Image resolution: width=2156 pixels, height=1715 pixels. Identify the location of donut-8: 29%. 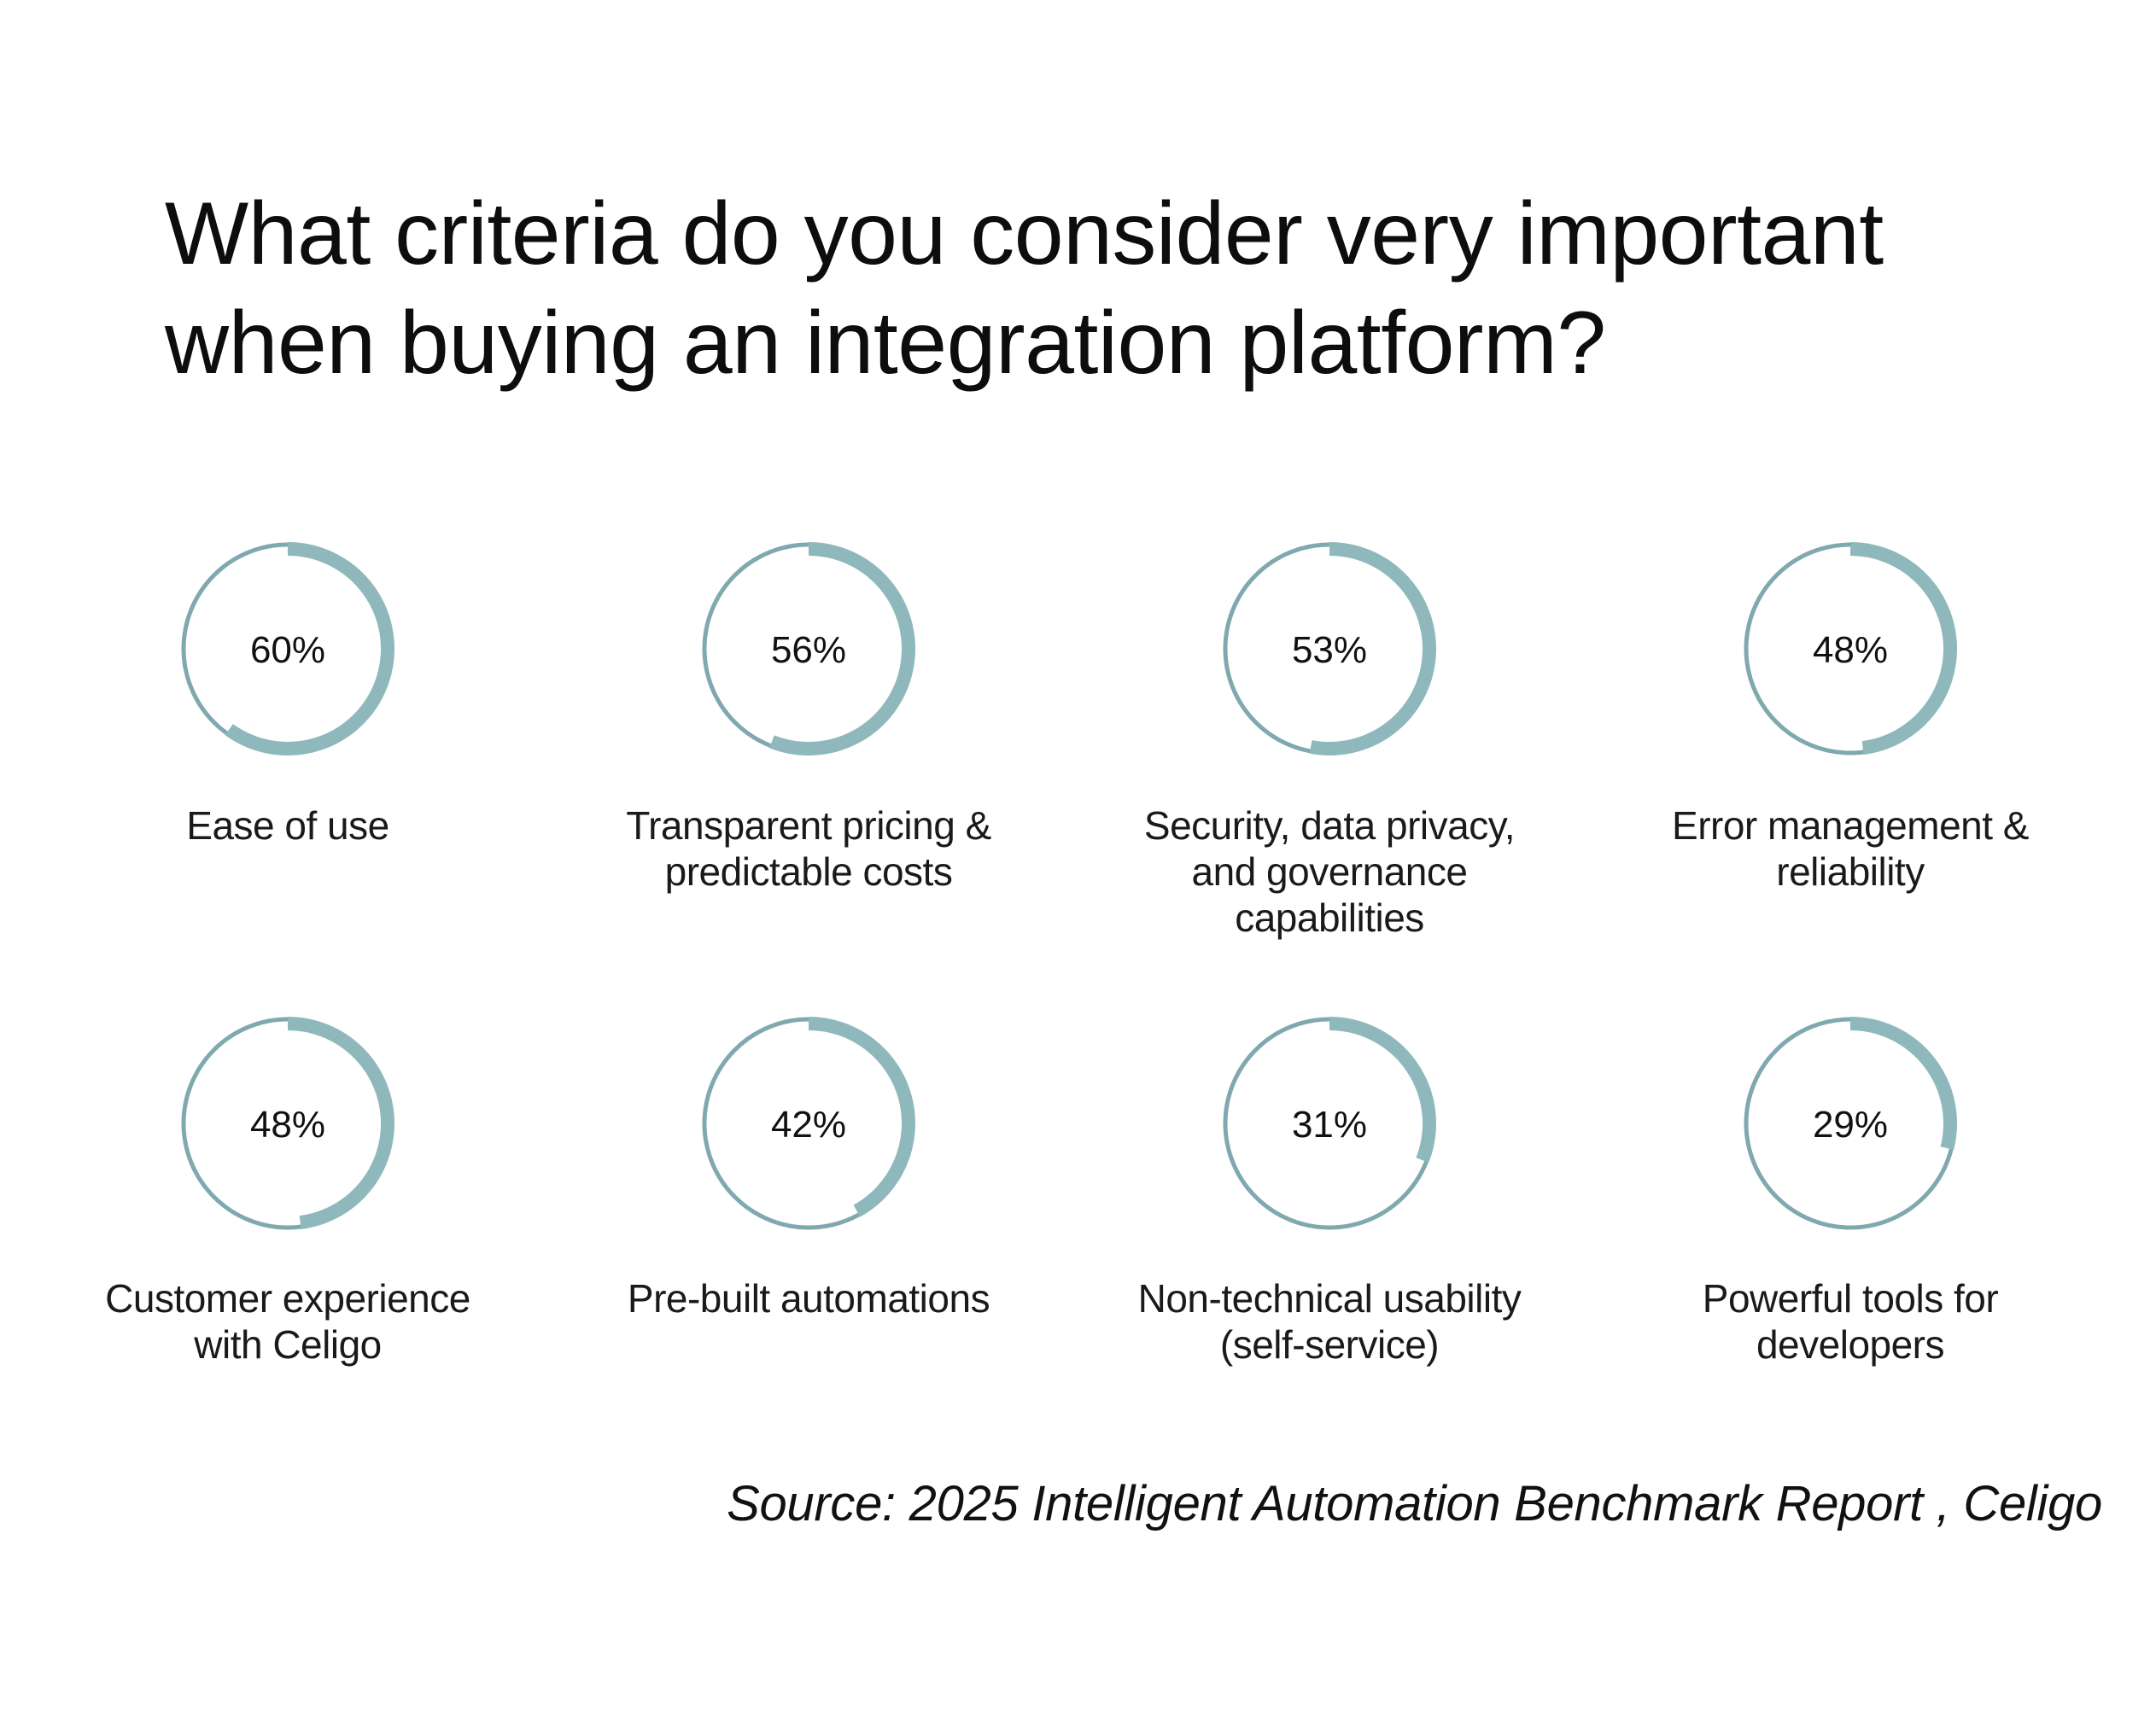
(1850, 1123).